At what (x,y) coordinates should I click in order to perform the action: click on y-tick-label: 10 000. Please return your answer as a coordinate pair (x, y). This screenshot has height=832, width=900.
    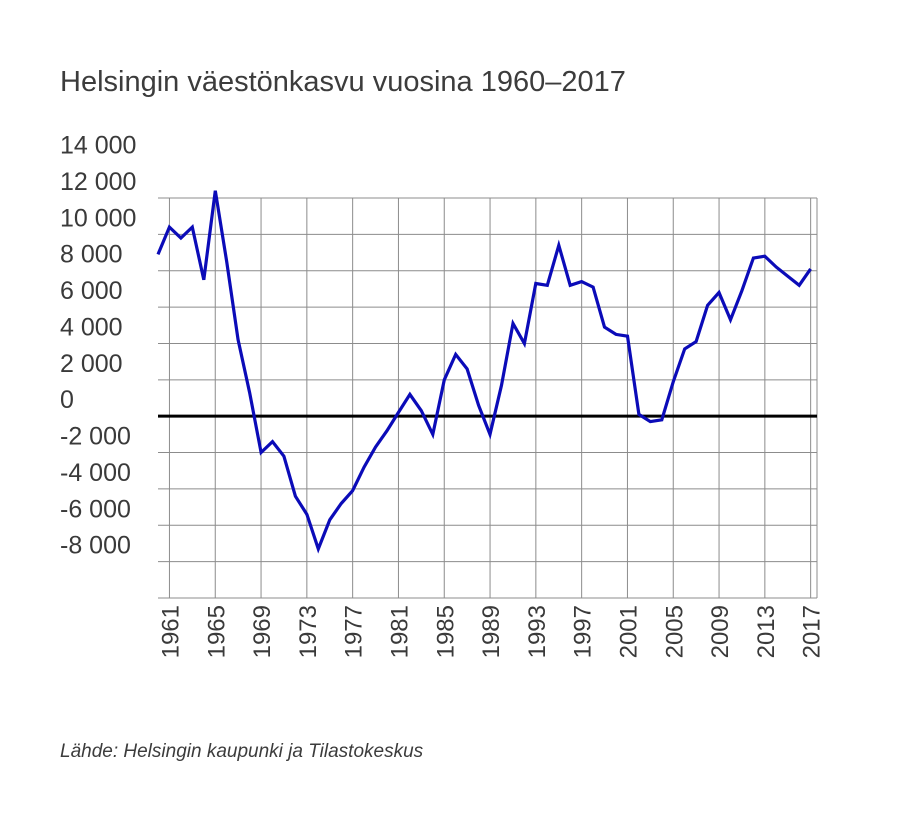
    Looking at the image, I should click on (98, 218).